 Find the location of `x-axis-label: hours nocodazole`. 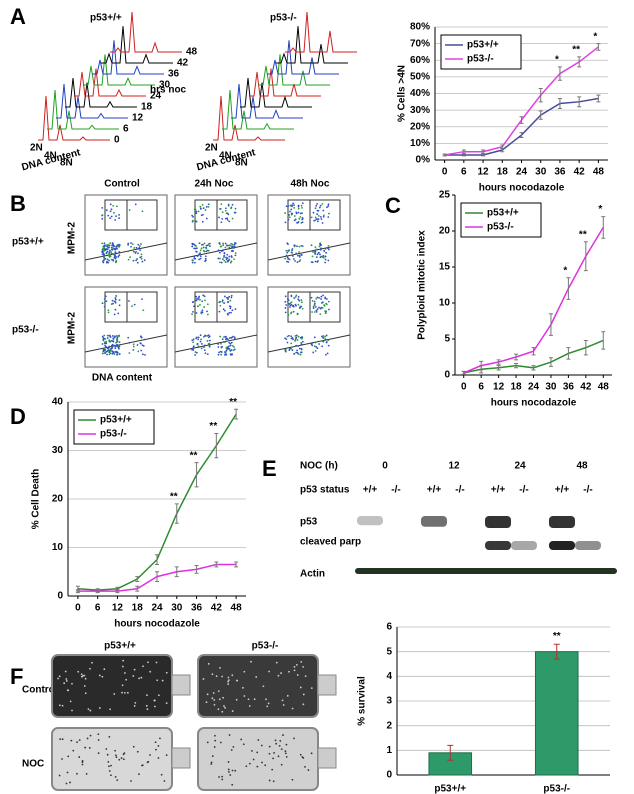

x-axis-label: hours nocodazole is located at coordinates (534, 403).